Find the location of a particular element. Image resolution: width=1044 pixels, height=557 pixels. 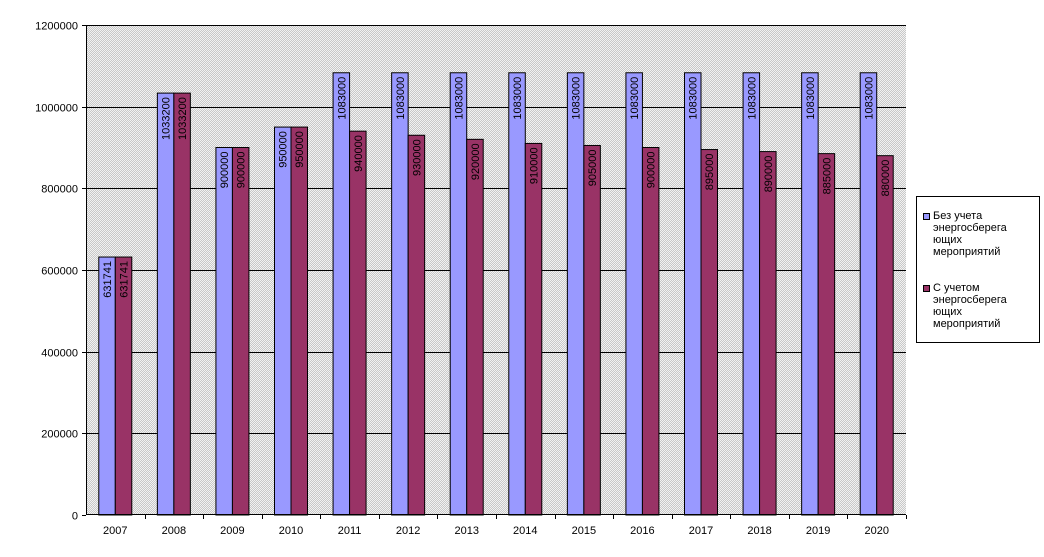

data-label: 885000 is located at coordinates (827, 176).